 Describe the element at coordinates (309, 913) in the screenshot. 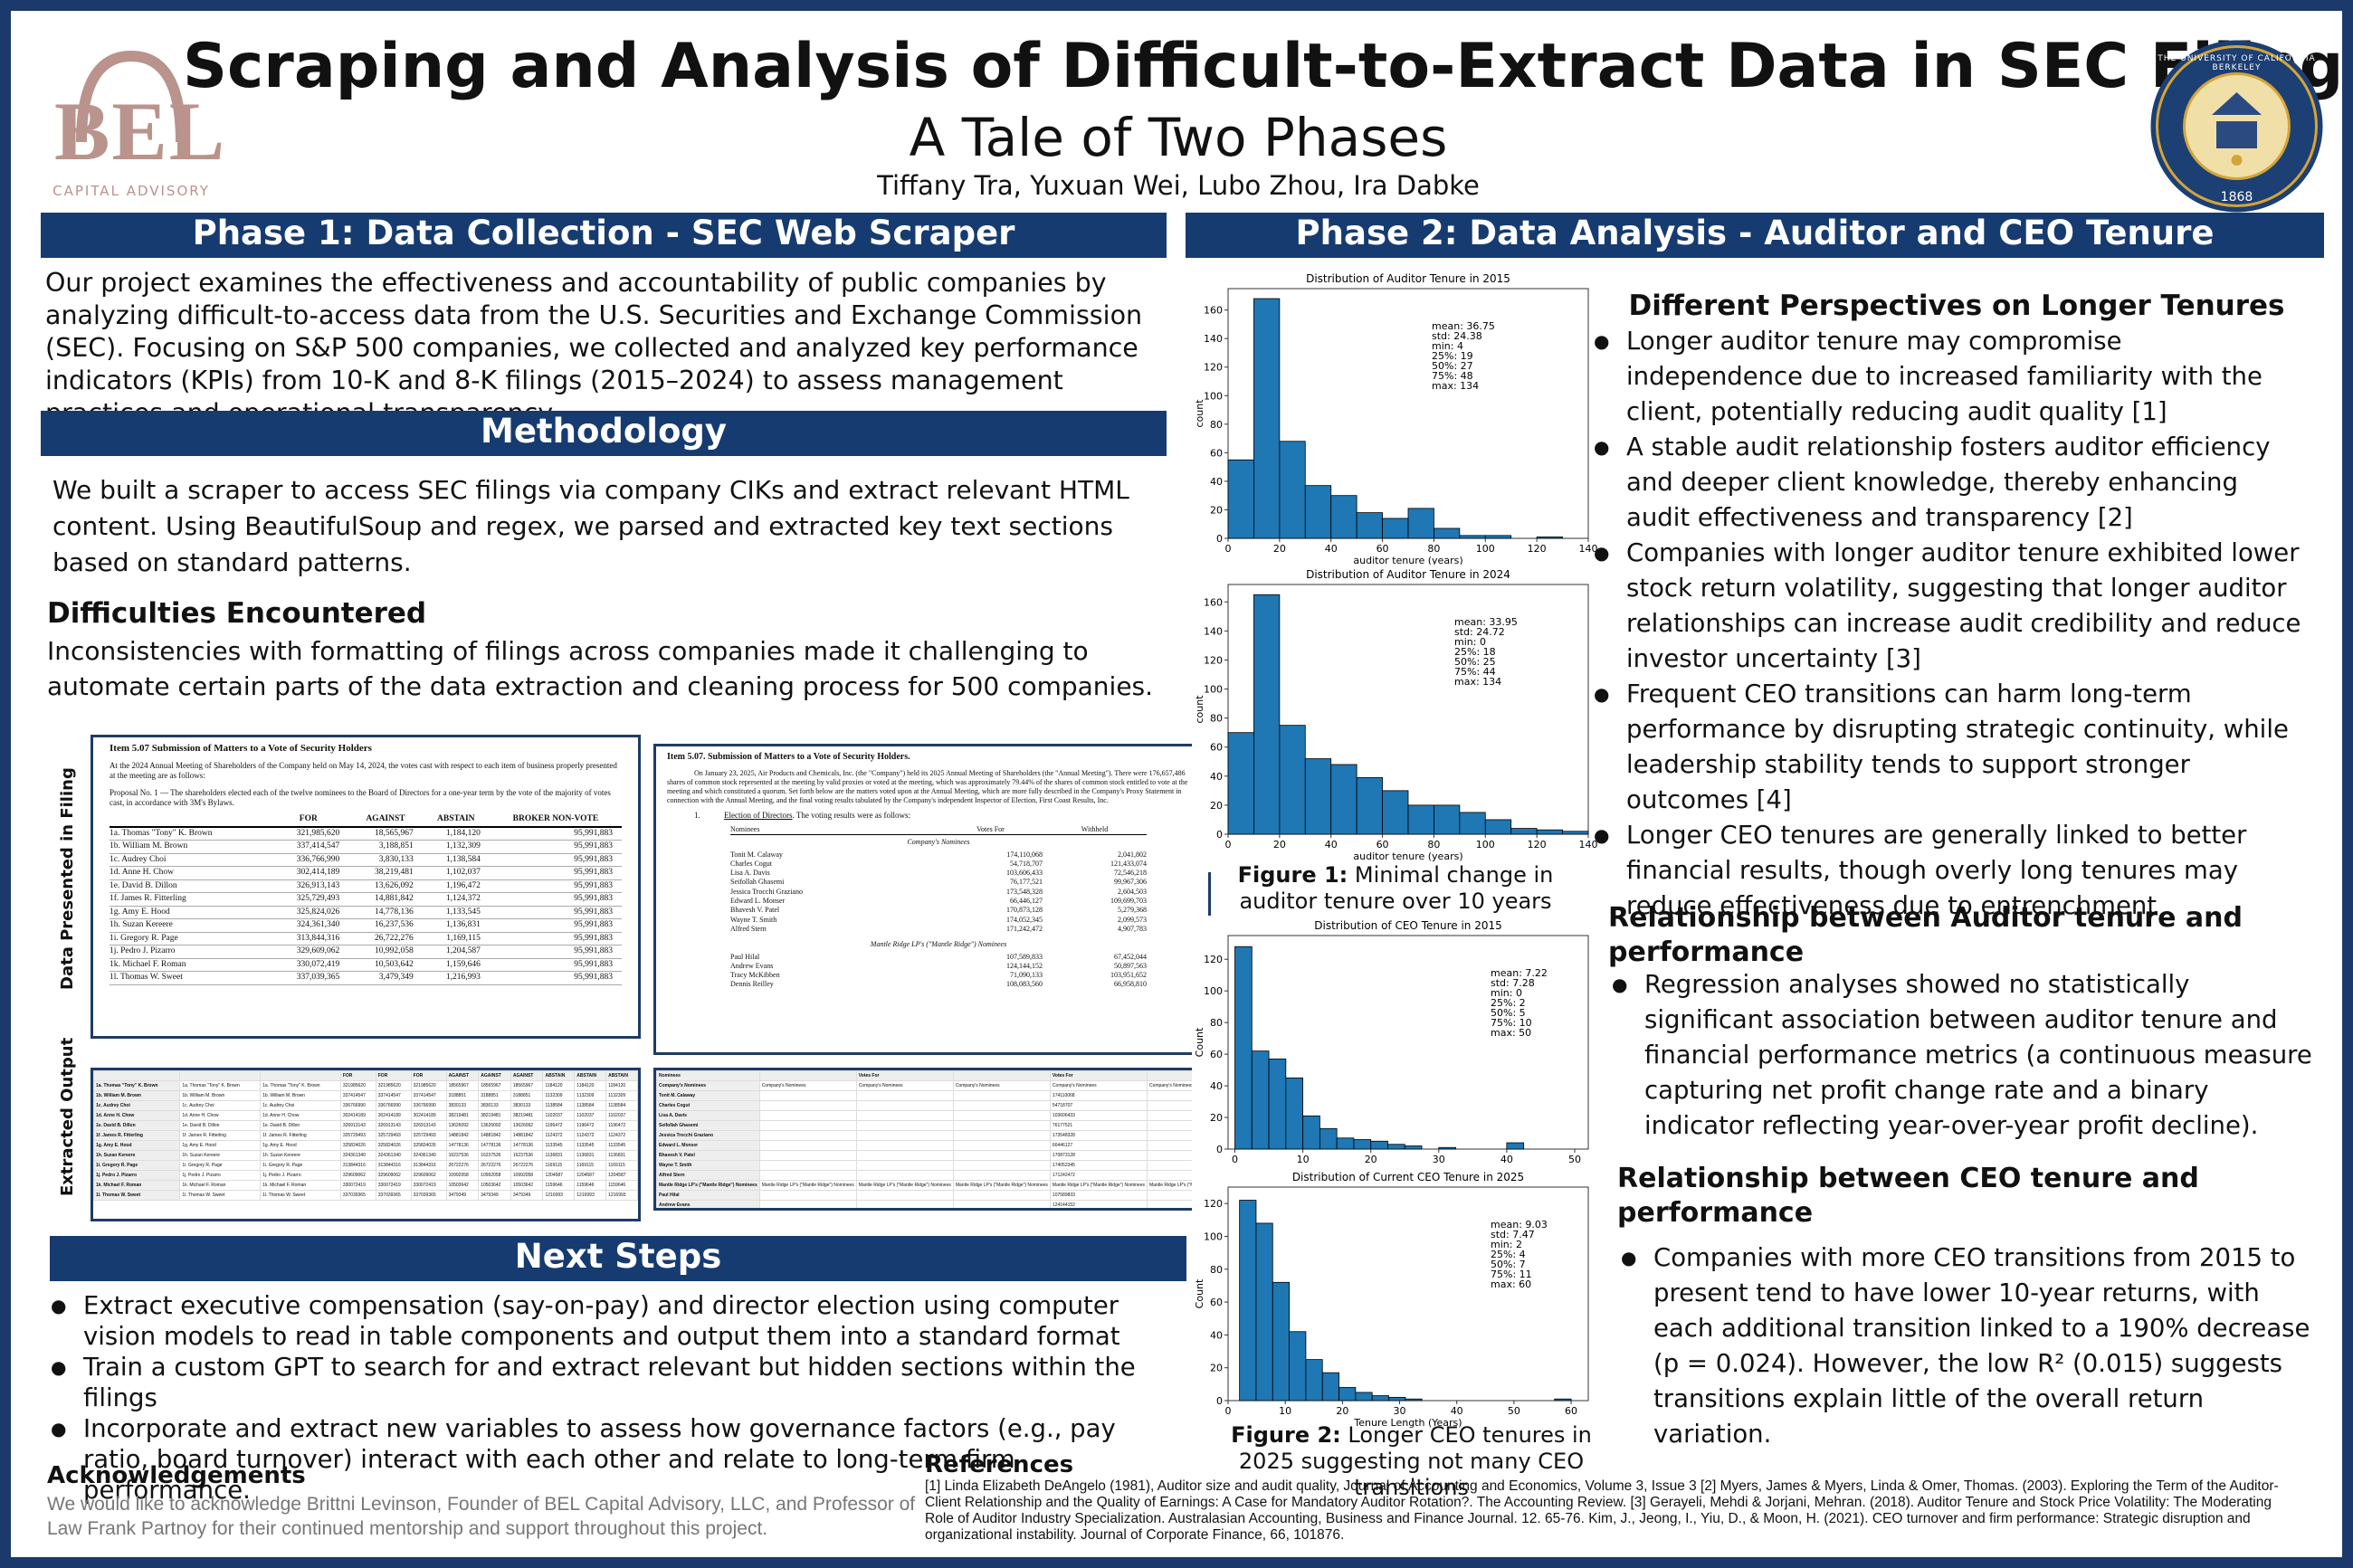

I see `table-cell: 325,824,026` at that location.